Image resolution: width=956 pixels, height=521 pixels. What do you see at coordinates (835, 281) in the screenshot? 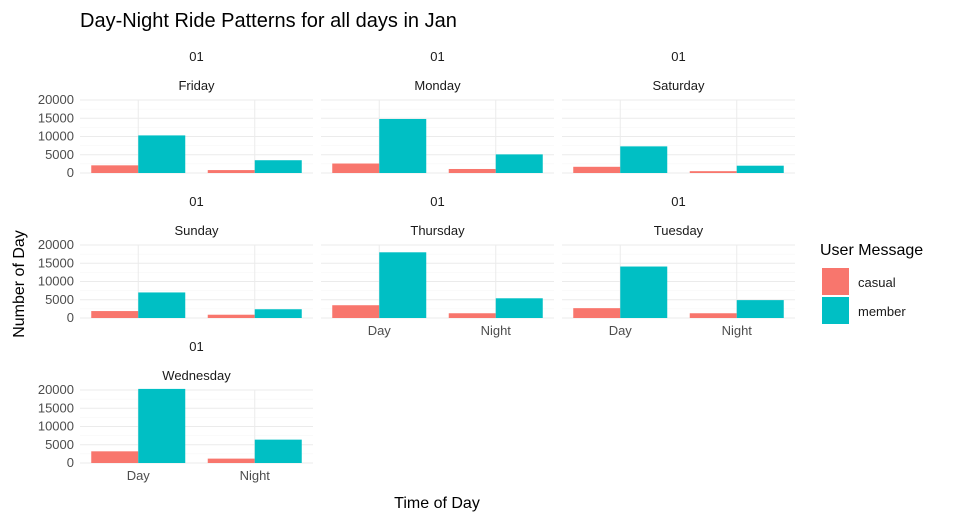
I see `legend-key-casual` at bounding box center [835, 281].